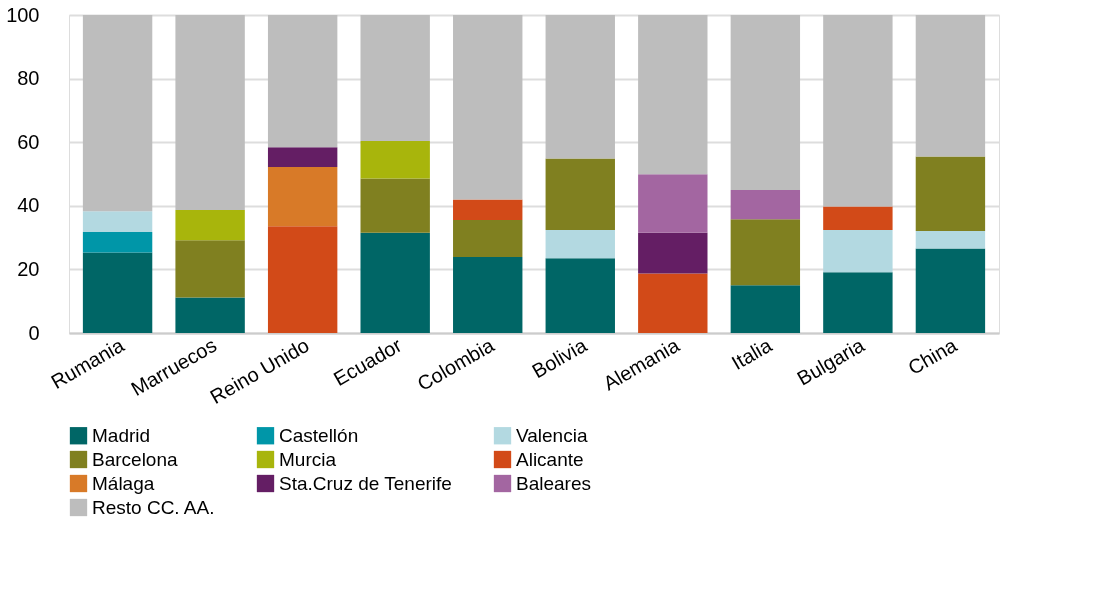  What do you see at coordinates (153, 507) in the screenshot?
I see `legend-label: Resto CC. AA.` at bounding box center [153, 507].